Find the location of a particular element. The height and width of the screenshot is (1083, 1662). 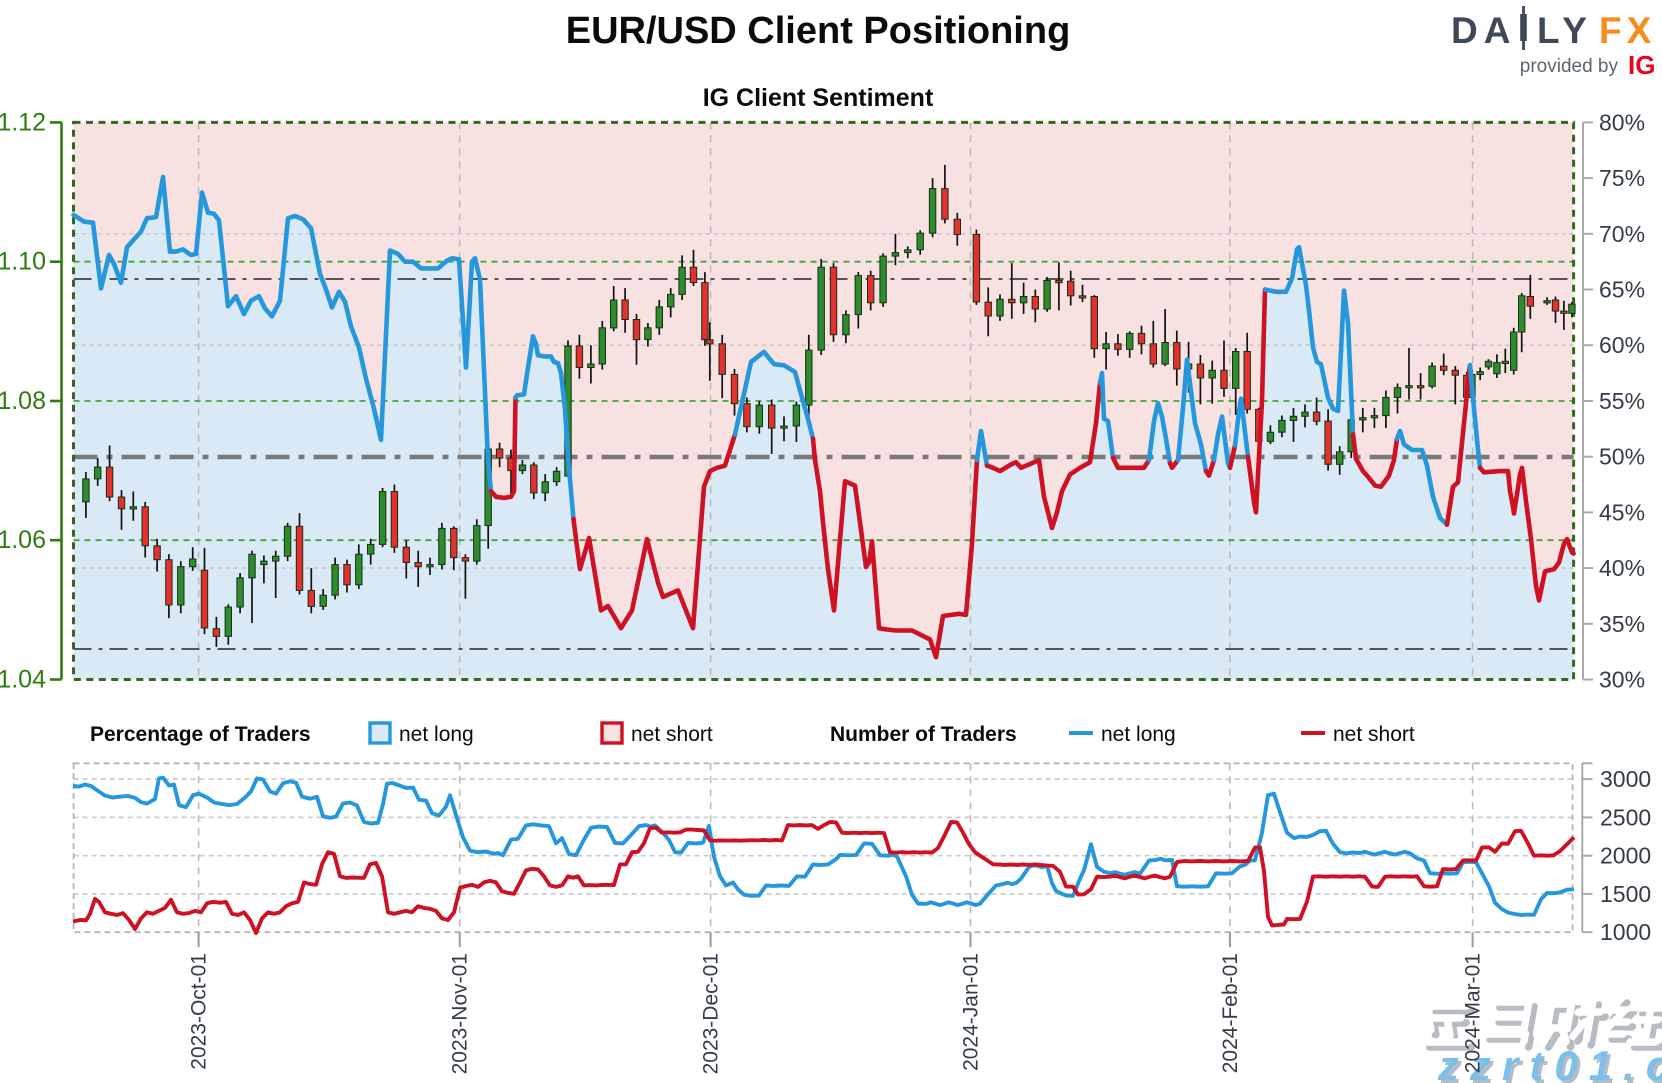

svg-text: LY is located at coordinates (1565, 30).